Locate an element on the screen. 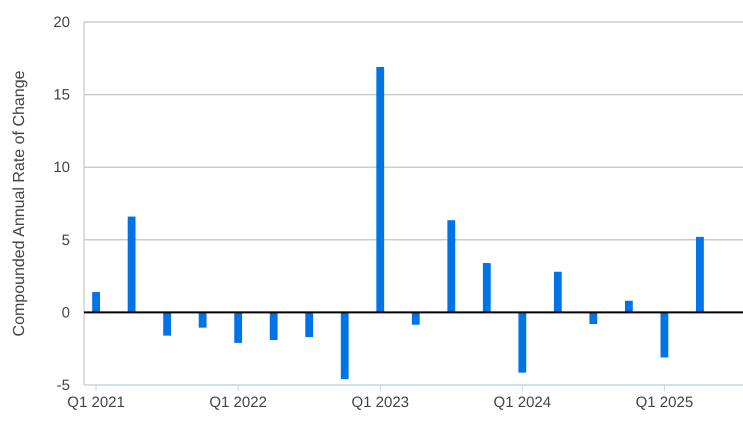 Image resolution: width=743 pixels, height=423 pixels. x-tick-label: Q1 2024 is located at coordinates (523, 402).